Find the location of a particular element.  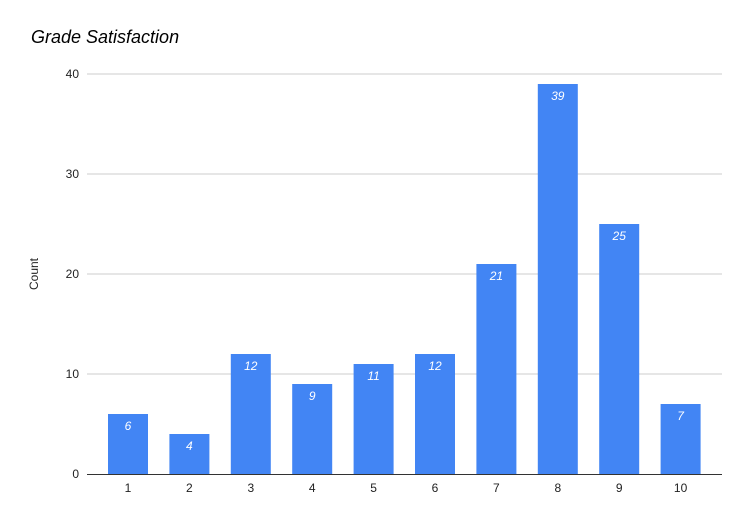

x-tick-label: 6 is located at coordinates (435, 488).